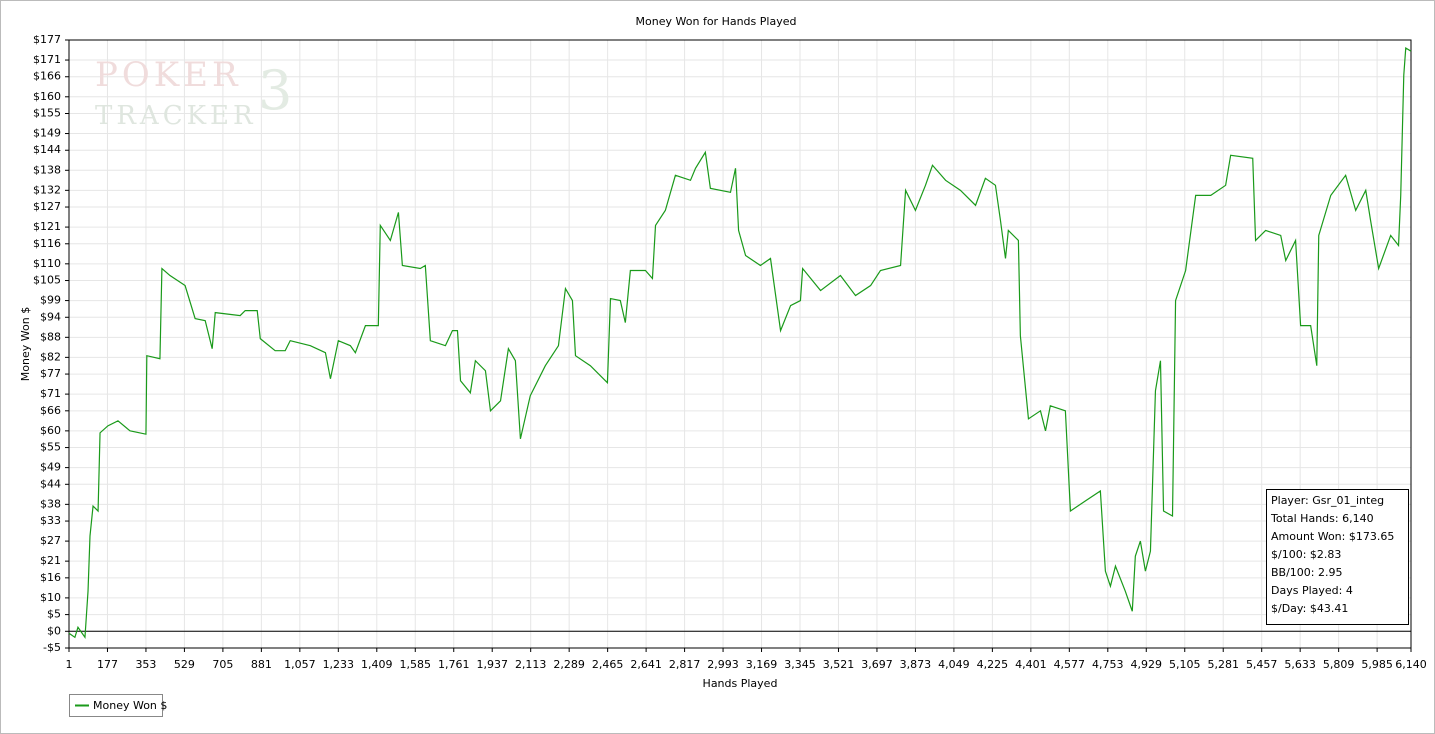  What do you see at coordinates (531, 664) in the screenshot?
I see `x-tick-label: 2,113` at bounding box center [531, 664].